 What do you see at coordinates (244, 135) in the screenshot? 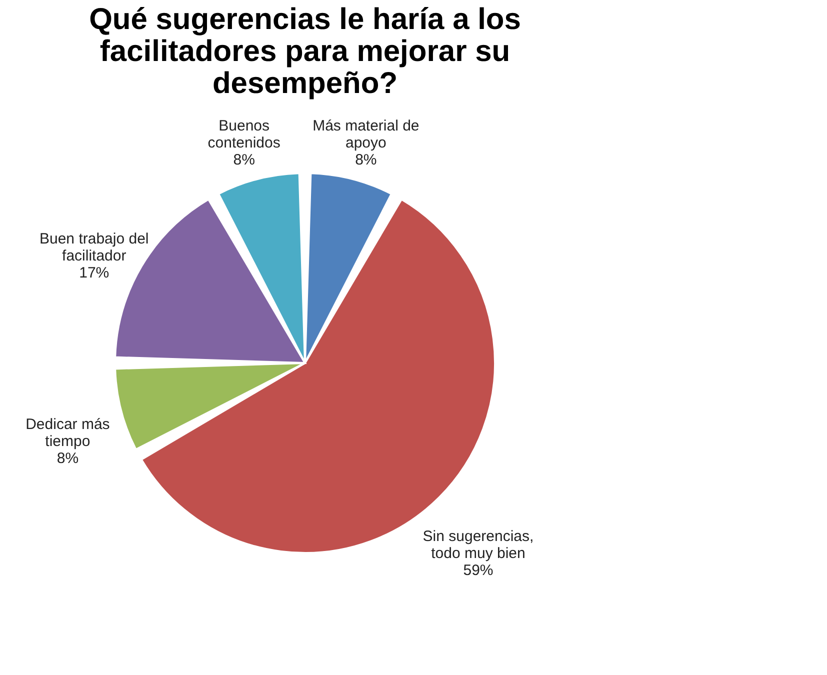
I see `slice-label: Buenos contenidos` at bounding box center [244, 135].